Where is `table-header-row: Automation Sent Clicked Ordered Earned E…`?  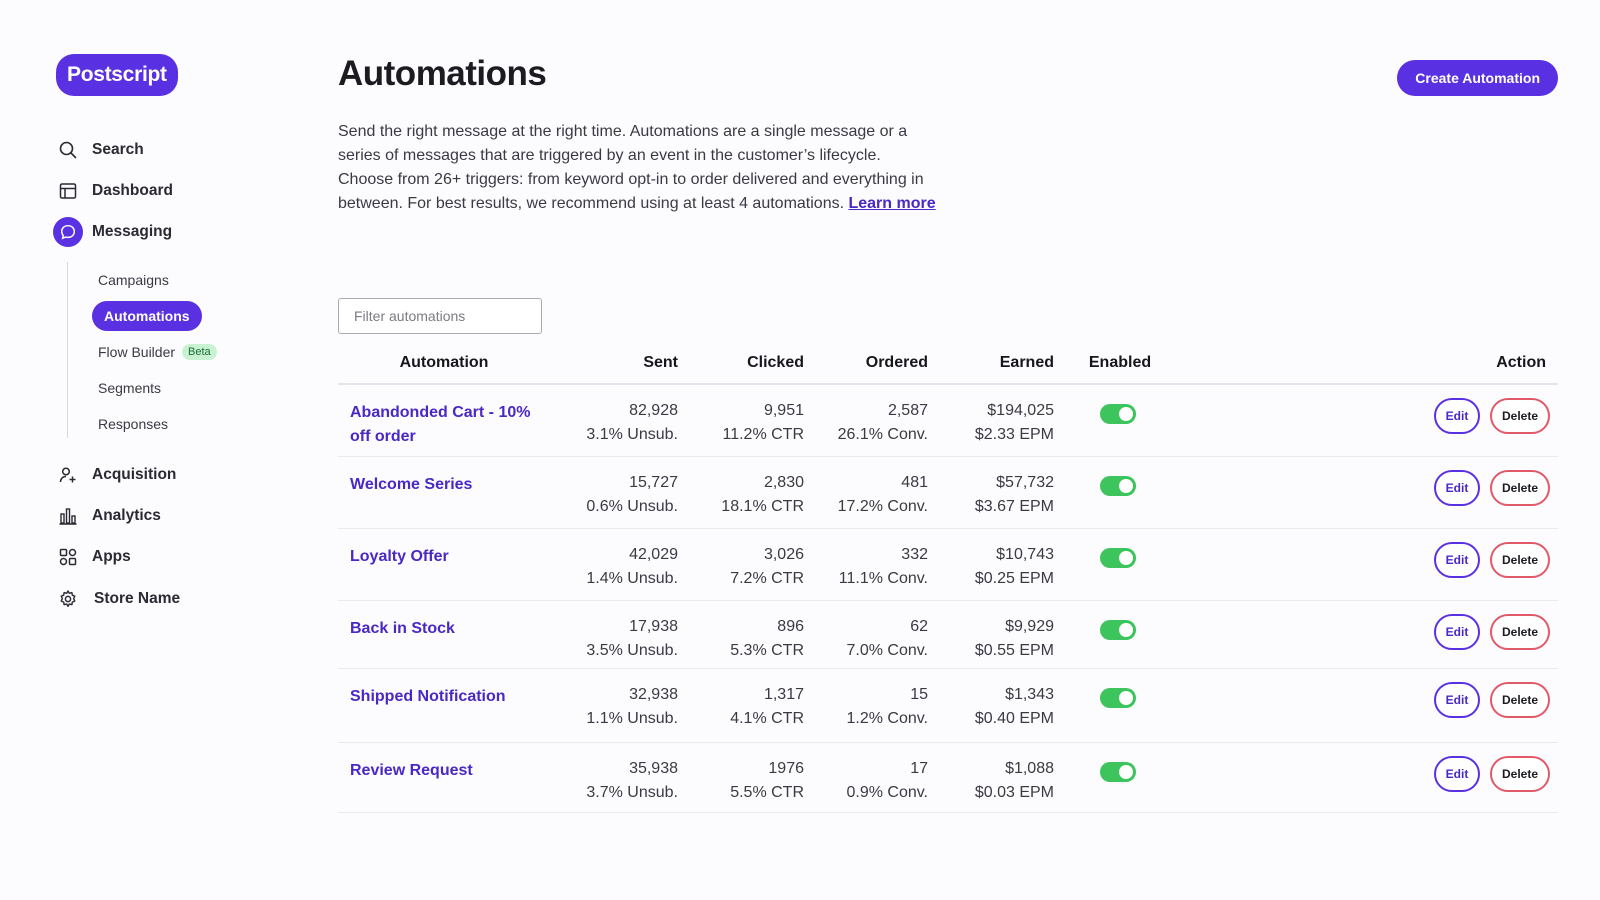
table-header-row: Automation Sent Clicked Ordered Earned E… is located at coordinates (948, 363).